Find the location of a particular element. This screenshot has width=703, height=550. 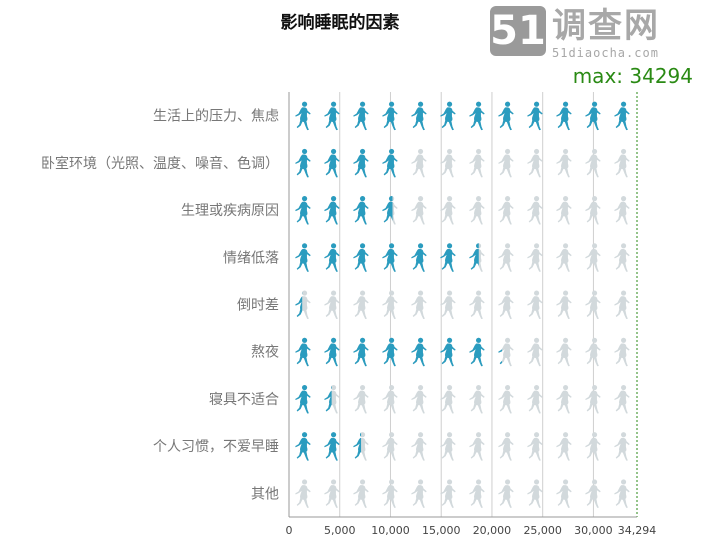

chart-title: 影响睡眠的因素 is located at coordinates (340, 23).